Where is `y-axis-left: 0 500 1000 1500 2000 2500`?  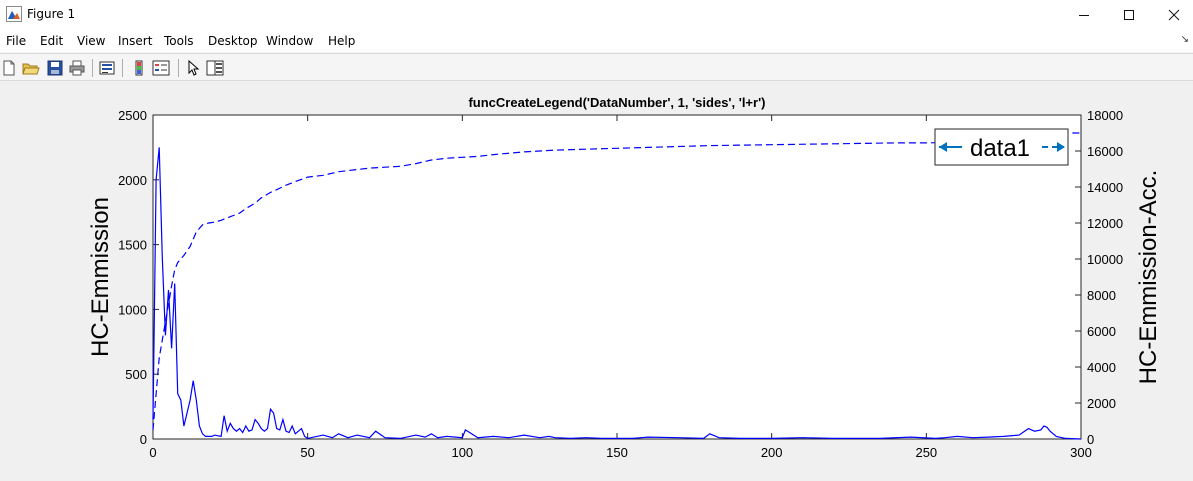 y-axis-left: 0 500 1000 1500 2000 2500 is located at coordinates (138, 277).